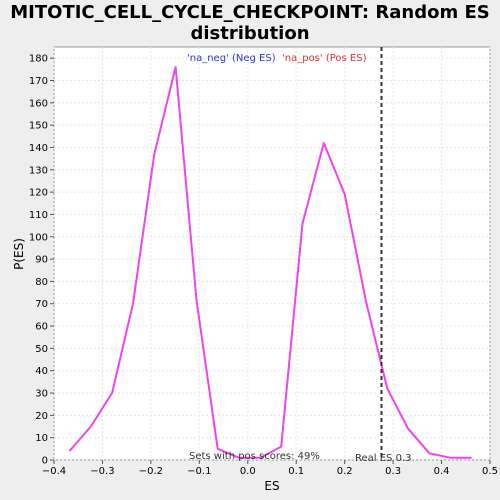  Describe the element at coordinates (102, 471) in the screenshot. I see `x-tick-label: −0.3` at that location.